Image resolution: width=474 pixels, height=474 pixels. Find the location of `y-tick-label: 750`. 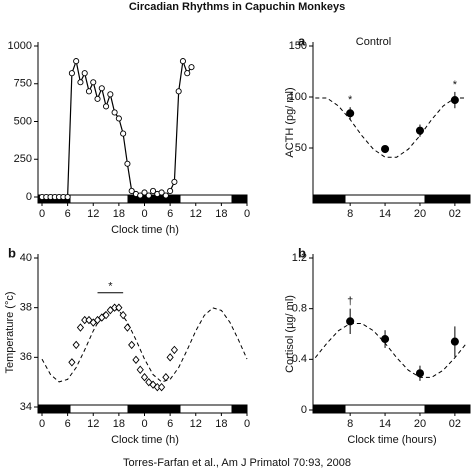

y-tick-label: 750 is located at coordinates (23, 84).